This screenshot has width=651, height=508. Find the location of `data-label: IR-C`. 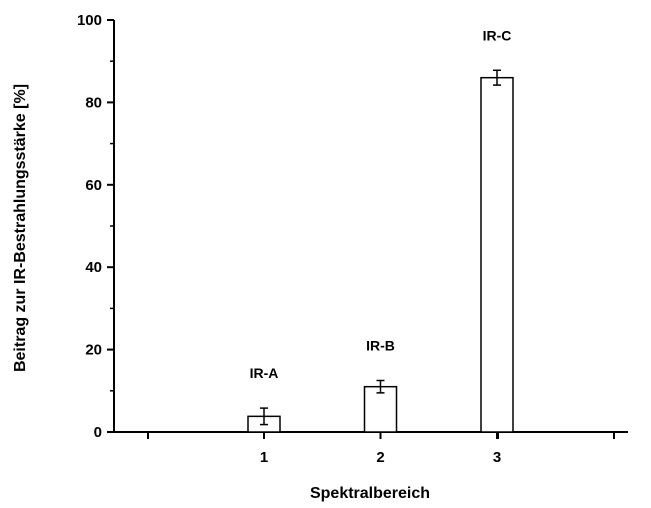

data-label: IR-C is located at coordinates (497, 35).